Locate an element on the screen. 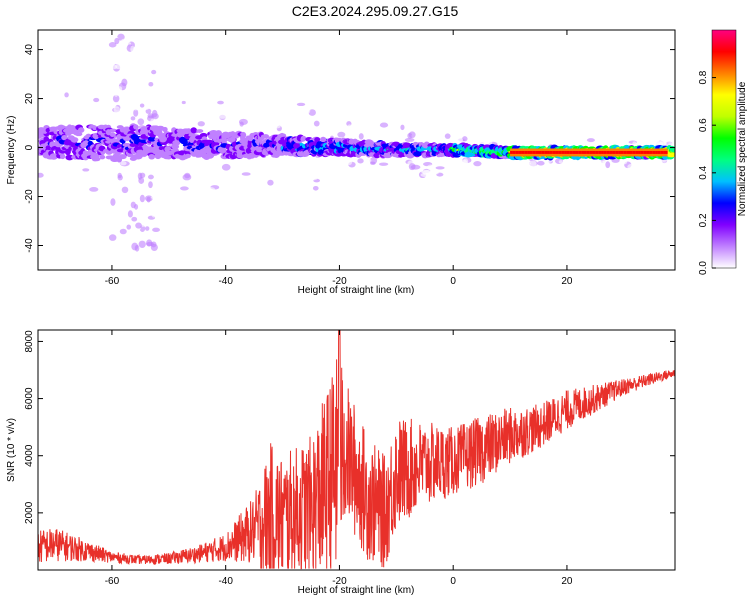  snr-xlabel: Height of straight line (km) is located at coordinates (356, 590).